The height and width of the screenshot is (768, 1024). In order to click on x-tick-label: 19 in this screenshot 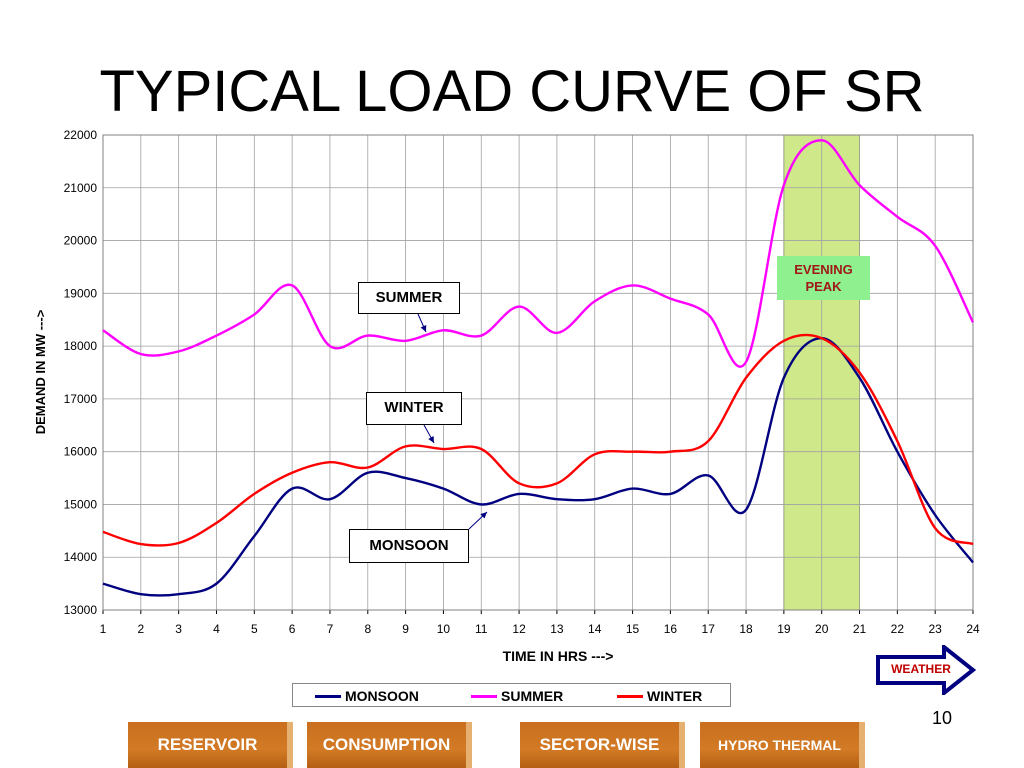, I will do `click(784, 629)`.